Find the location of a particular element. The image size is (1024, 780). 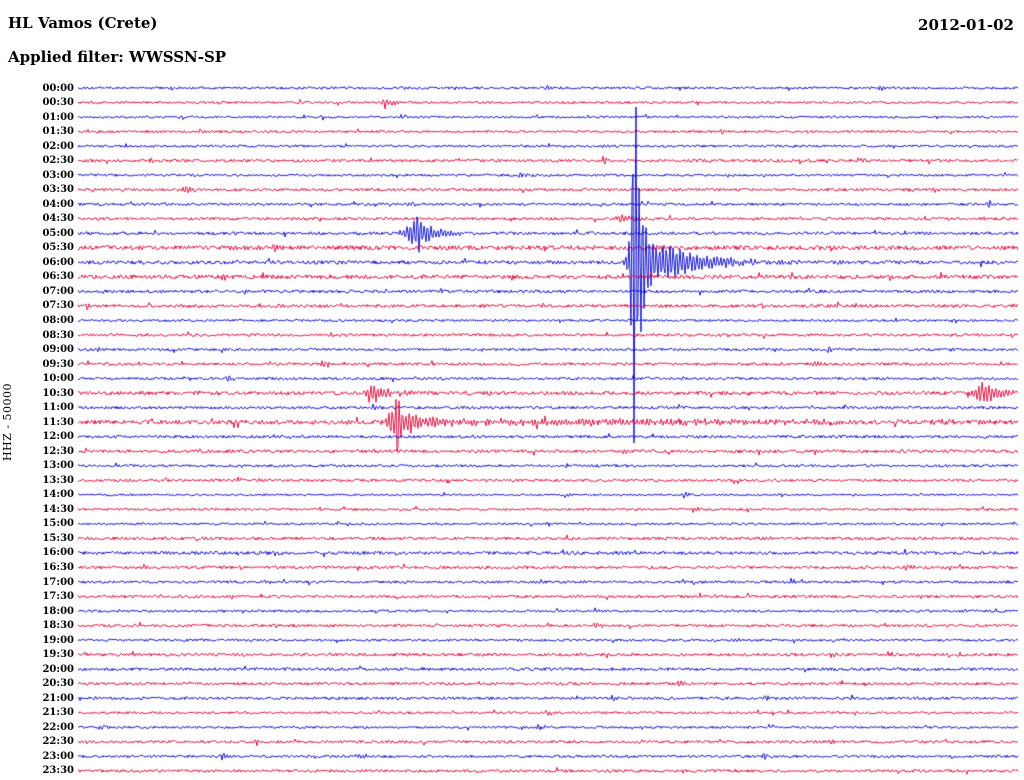

time-label: 01:30 is located at coordinates (58, 132).